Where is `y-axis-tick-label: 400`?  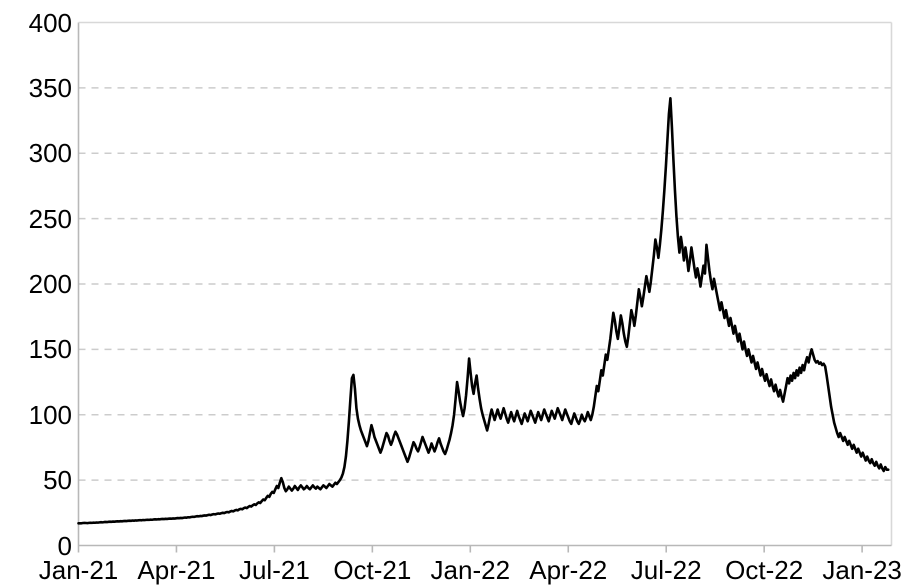 y-axis-tick-label: 400 is located at coordinates (50, 22).